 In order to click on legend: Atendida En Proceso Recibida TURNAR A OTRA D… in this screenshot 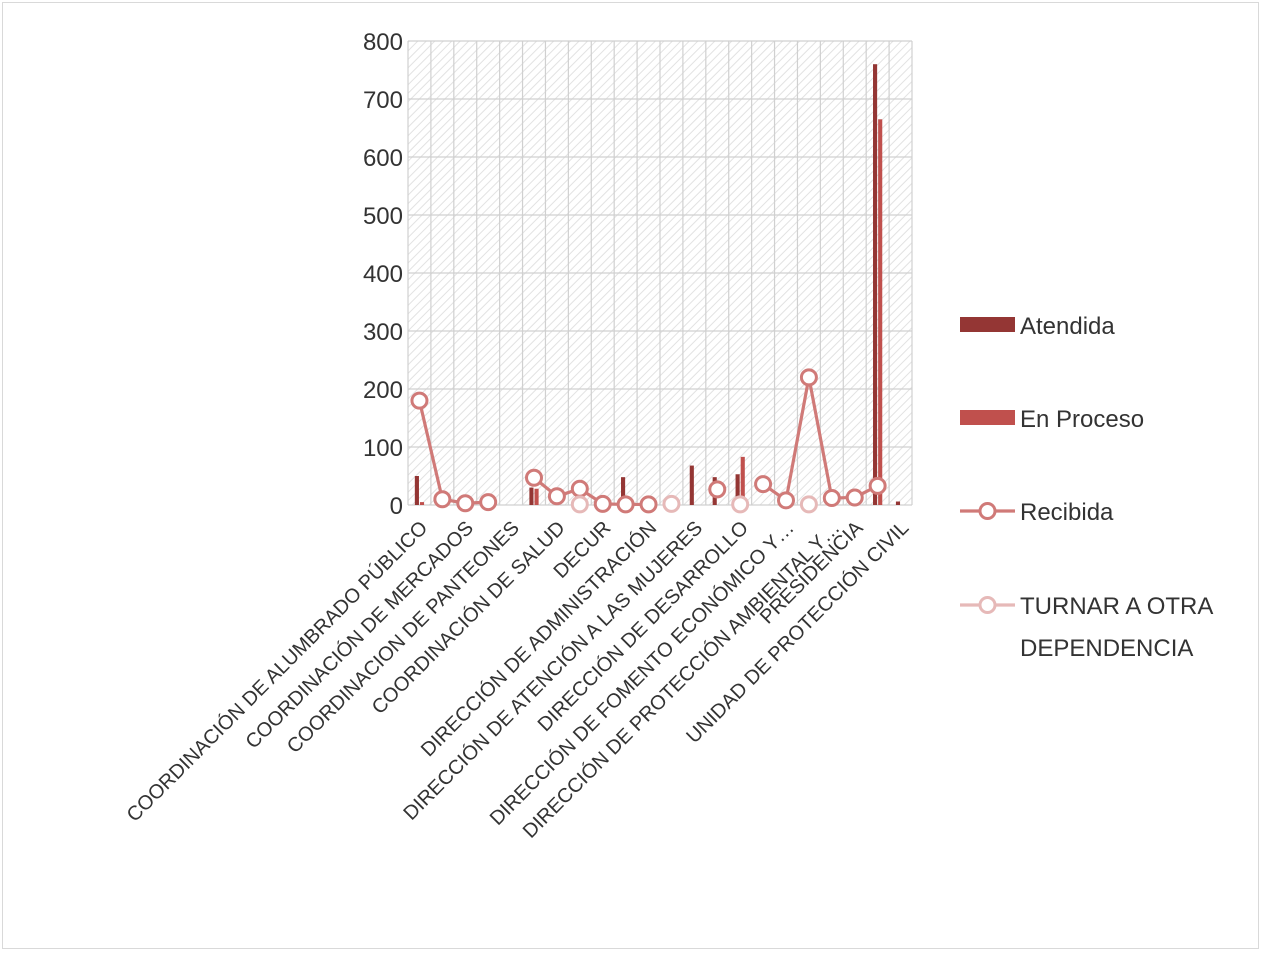, I will do `click(1086, 487)`.